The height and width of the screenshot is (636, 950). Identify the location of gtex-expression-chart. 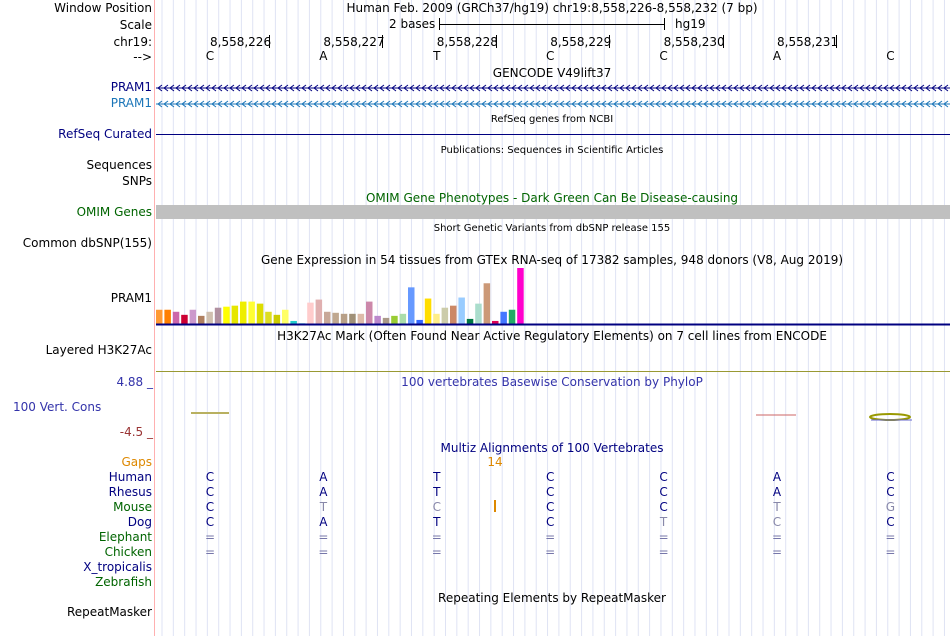
(553, 296).